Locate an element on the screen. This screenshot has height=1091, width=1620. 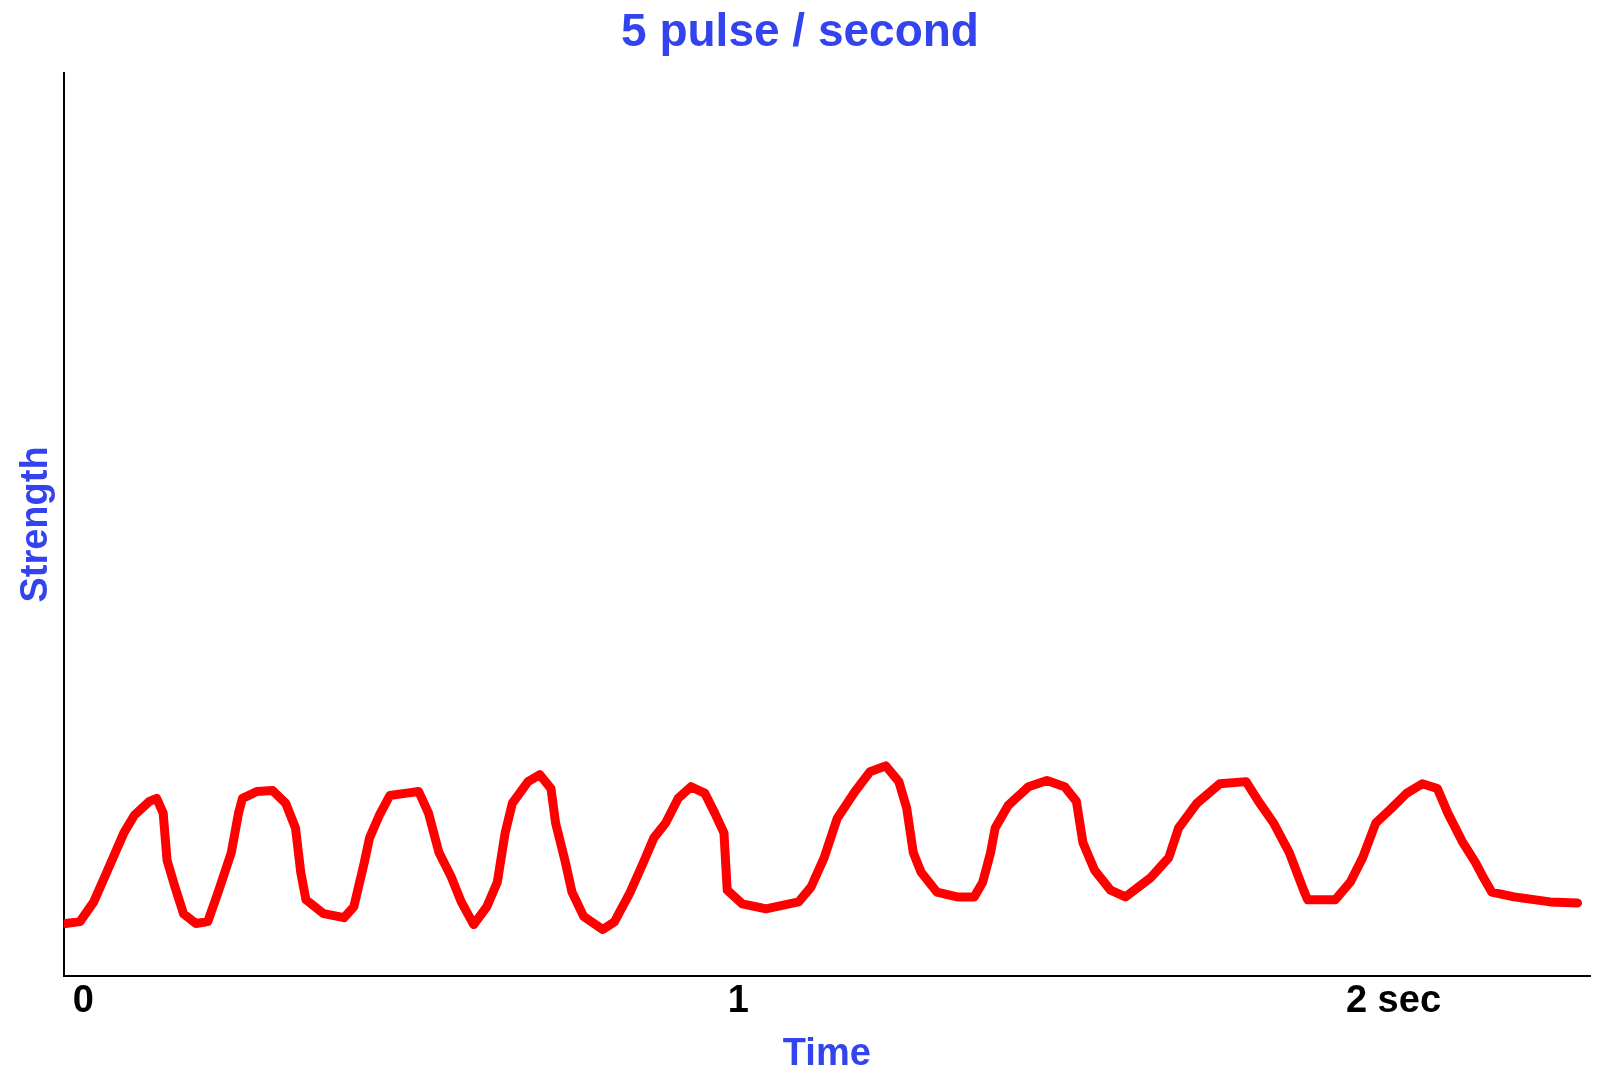
x-axis-title: Time is located at coordinates (826, 1051).